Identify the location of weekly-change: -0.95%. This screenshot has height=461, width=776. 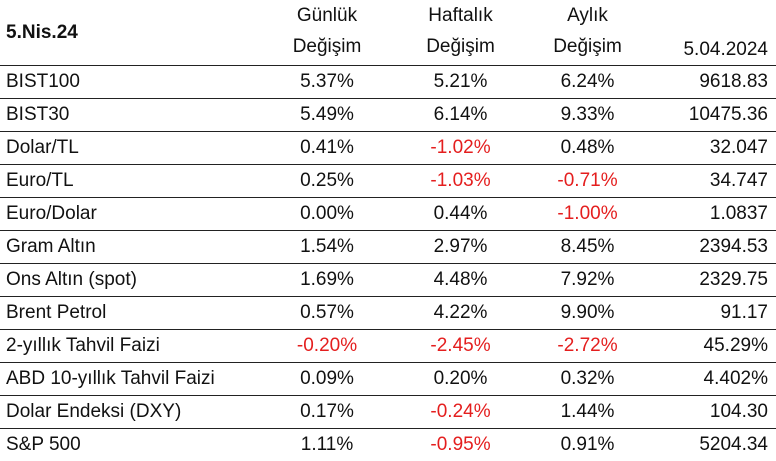
(460, 445).